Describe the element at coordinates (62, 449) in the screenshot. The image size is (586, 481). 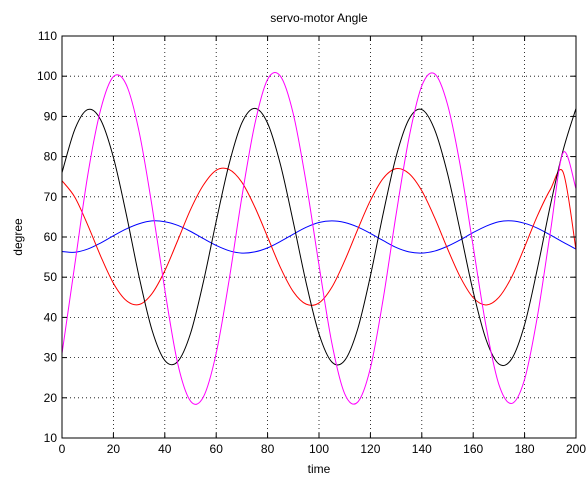
I see `x-tick-label: 0` at that location.